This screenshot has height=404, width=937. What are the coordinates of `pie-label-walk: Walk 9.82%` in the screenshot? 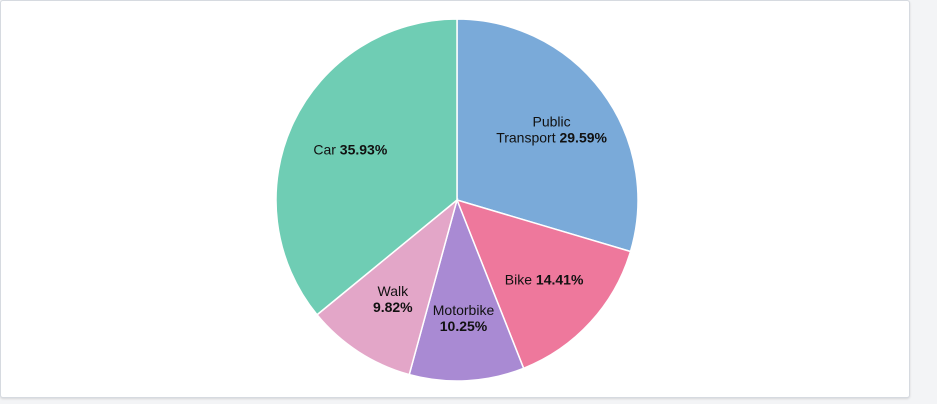 It's located at (393, 299).